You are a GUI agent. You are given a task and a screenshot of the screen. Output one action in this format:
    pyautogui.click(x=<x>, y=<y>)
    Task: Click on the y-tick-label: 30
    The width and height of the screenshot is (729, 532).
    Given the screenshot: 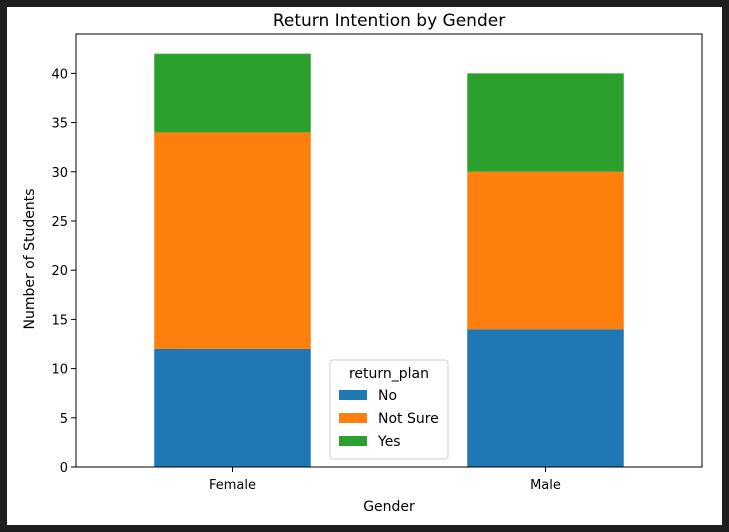 What is the action you would take?
    pyautogui.click(x=59, y=173)
    